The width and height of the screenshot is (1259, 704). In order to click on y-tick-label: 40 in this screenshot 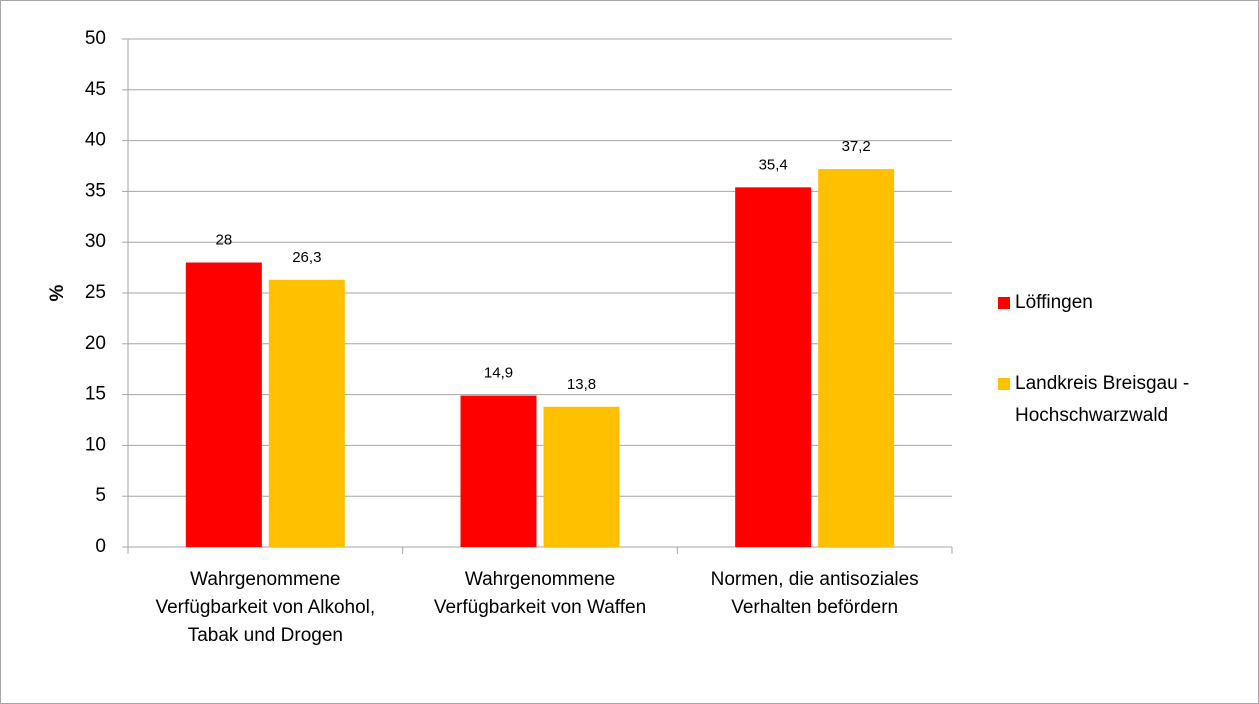, I will do `click(95, 140)`.